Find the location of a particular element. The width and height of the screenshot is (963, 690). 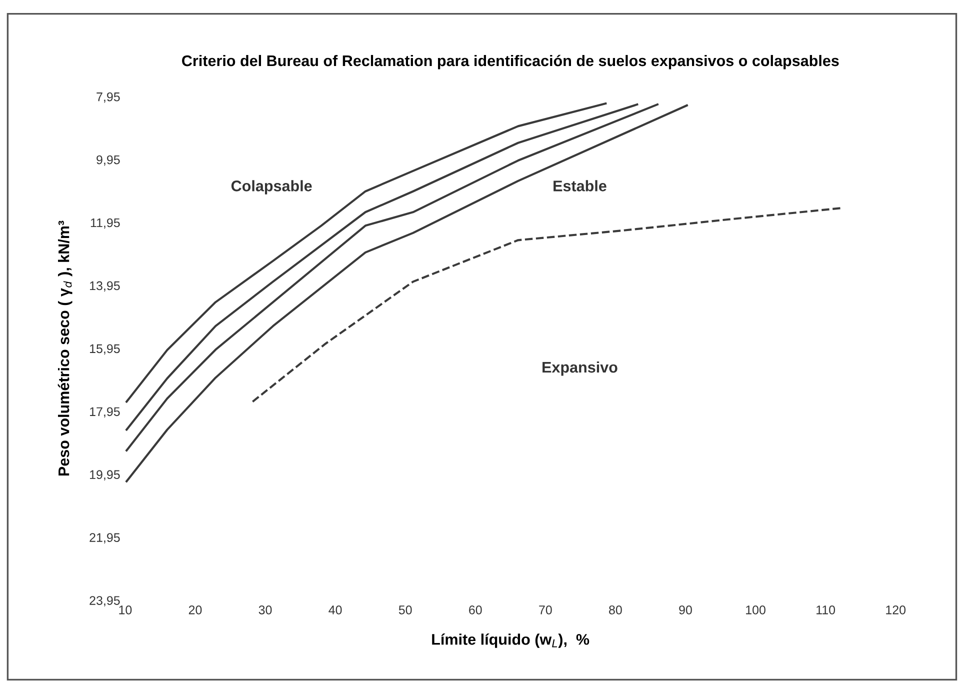

y-tick-label: 9,95 is located at coordinates (108, 160).